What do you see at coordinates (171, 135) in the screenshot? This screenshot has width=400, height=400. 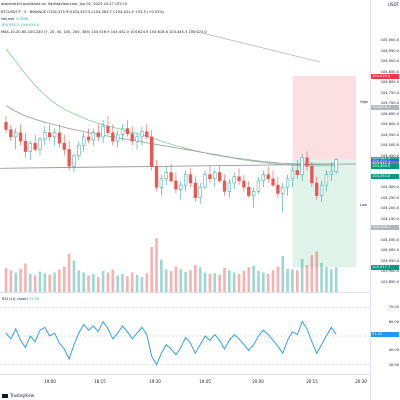 I see `ma-line-gray` at bounding box center [171, 135].